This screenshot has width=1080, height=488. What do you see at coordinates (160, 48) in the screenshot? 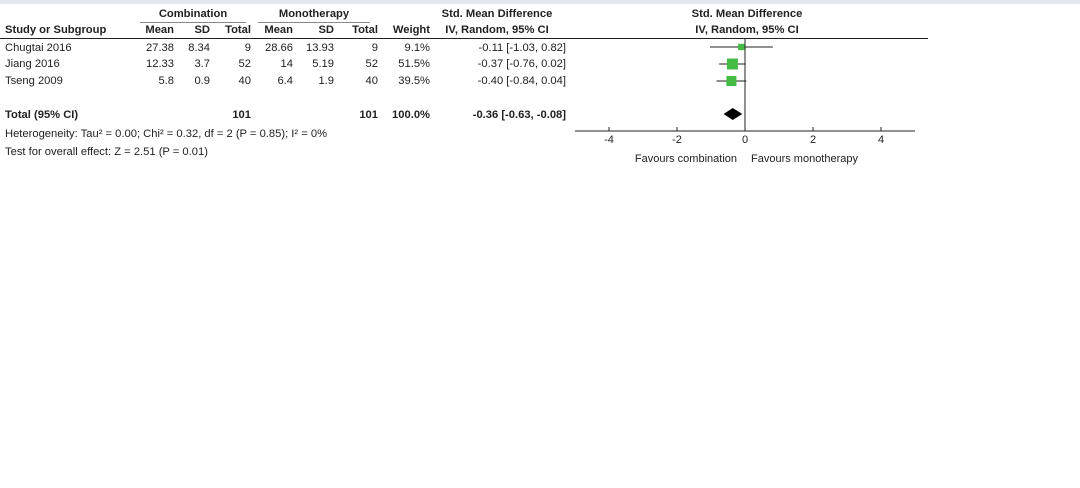
I see `mean1-cell: 27.38` at bounding box center [160, 48].